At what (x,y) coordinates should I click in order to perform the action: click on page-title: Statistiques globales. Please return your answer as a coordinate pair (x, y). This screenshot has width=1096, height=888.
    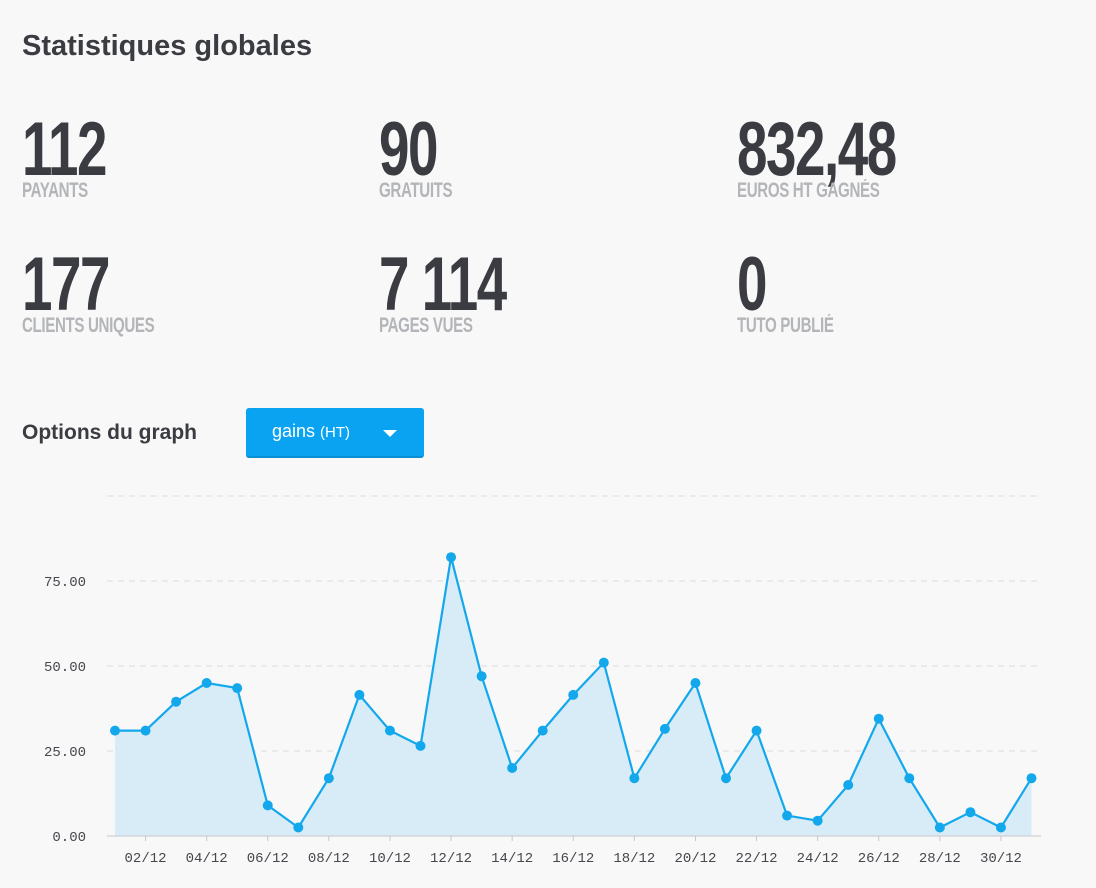
    Looking at the image, I should click on (167, 46).